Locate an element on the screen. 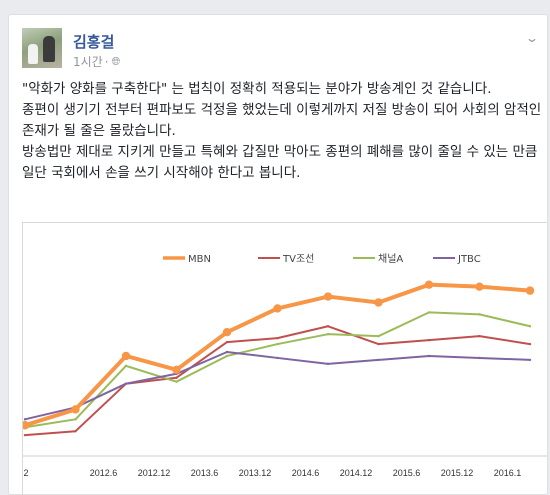  x-tick-label: 2012.6 is located at coordinates (104, 473).